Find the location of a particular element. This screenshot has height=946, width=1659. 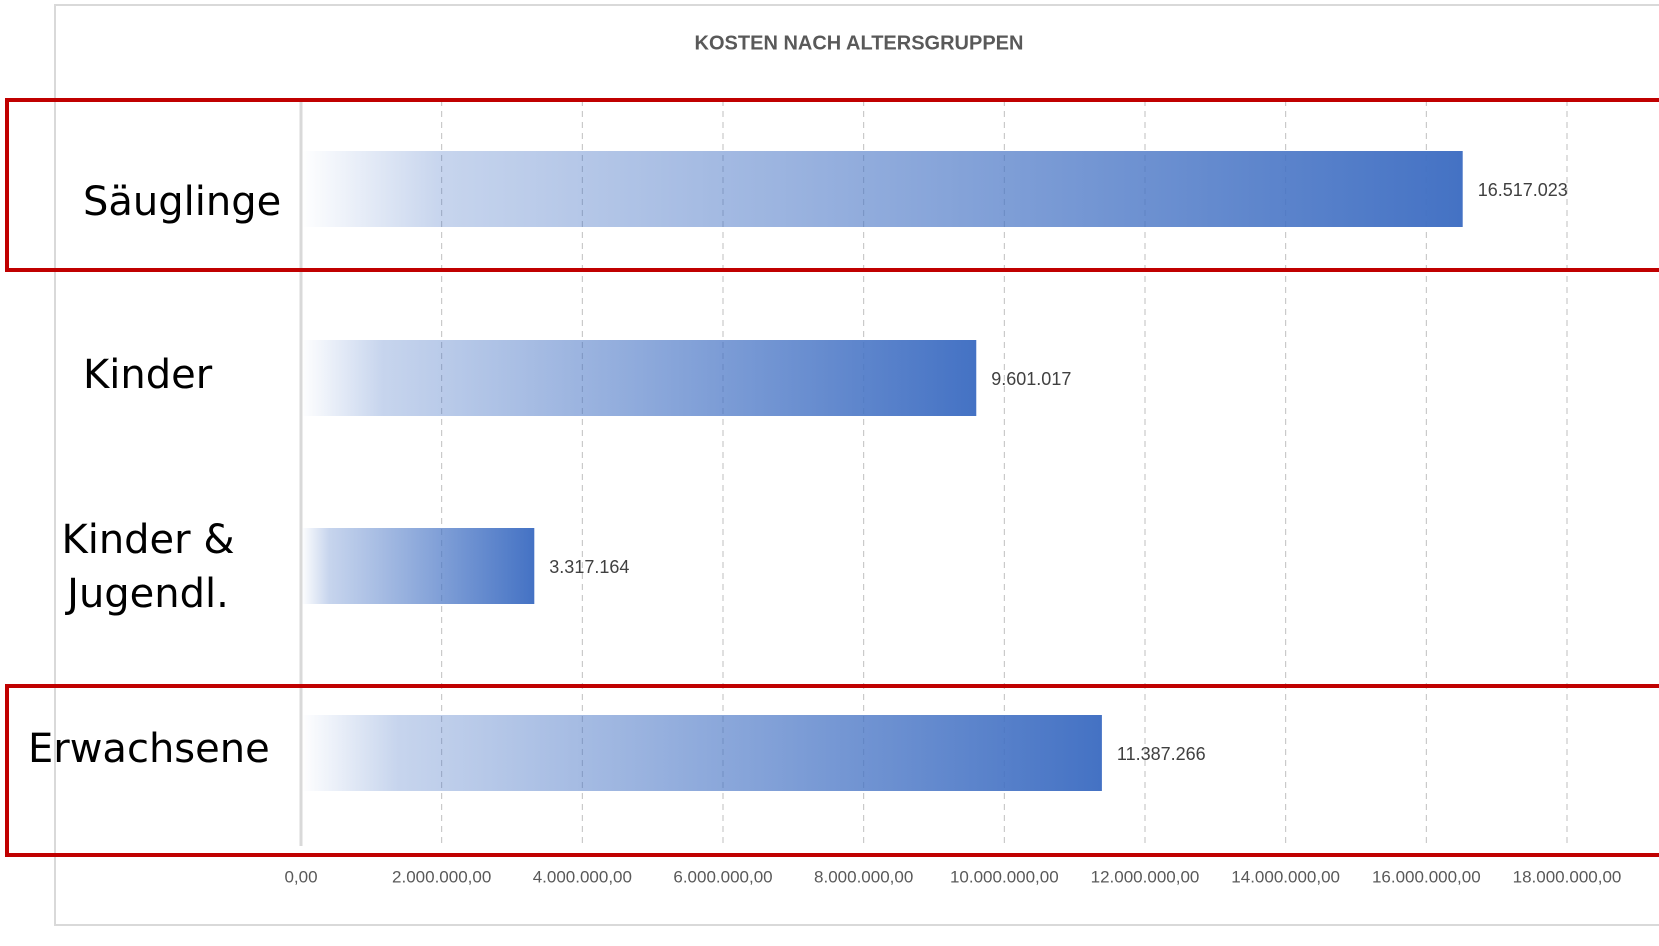

category-label: Erwachsene is located at coordinates (149, 749).